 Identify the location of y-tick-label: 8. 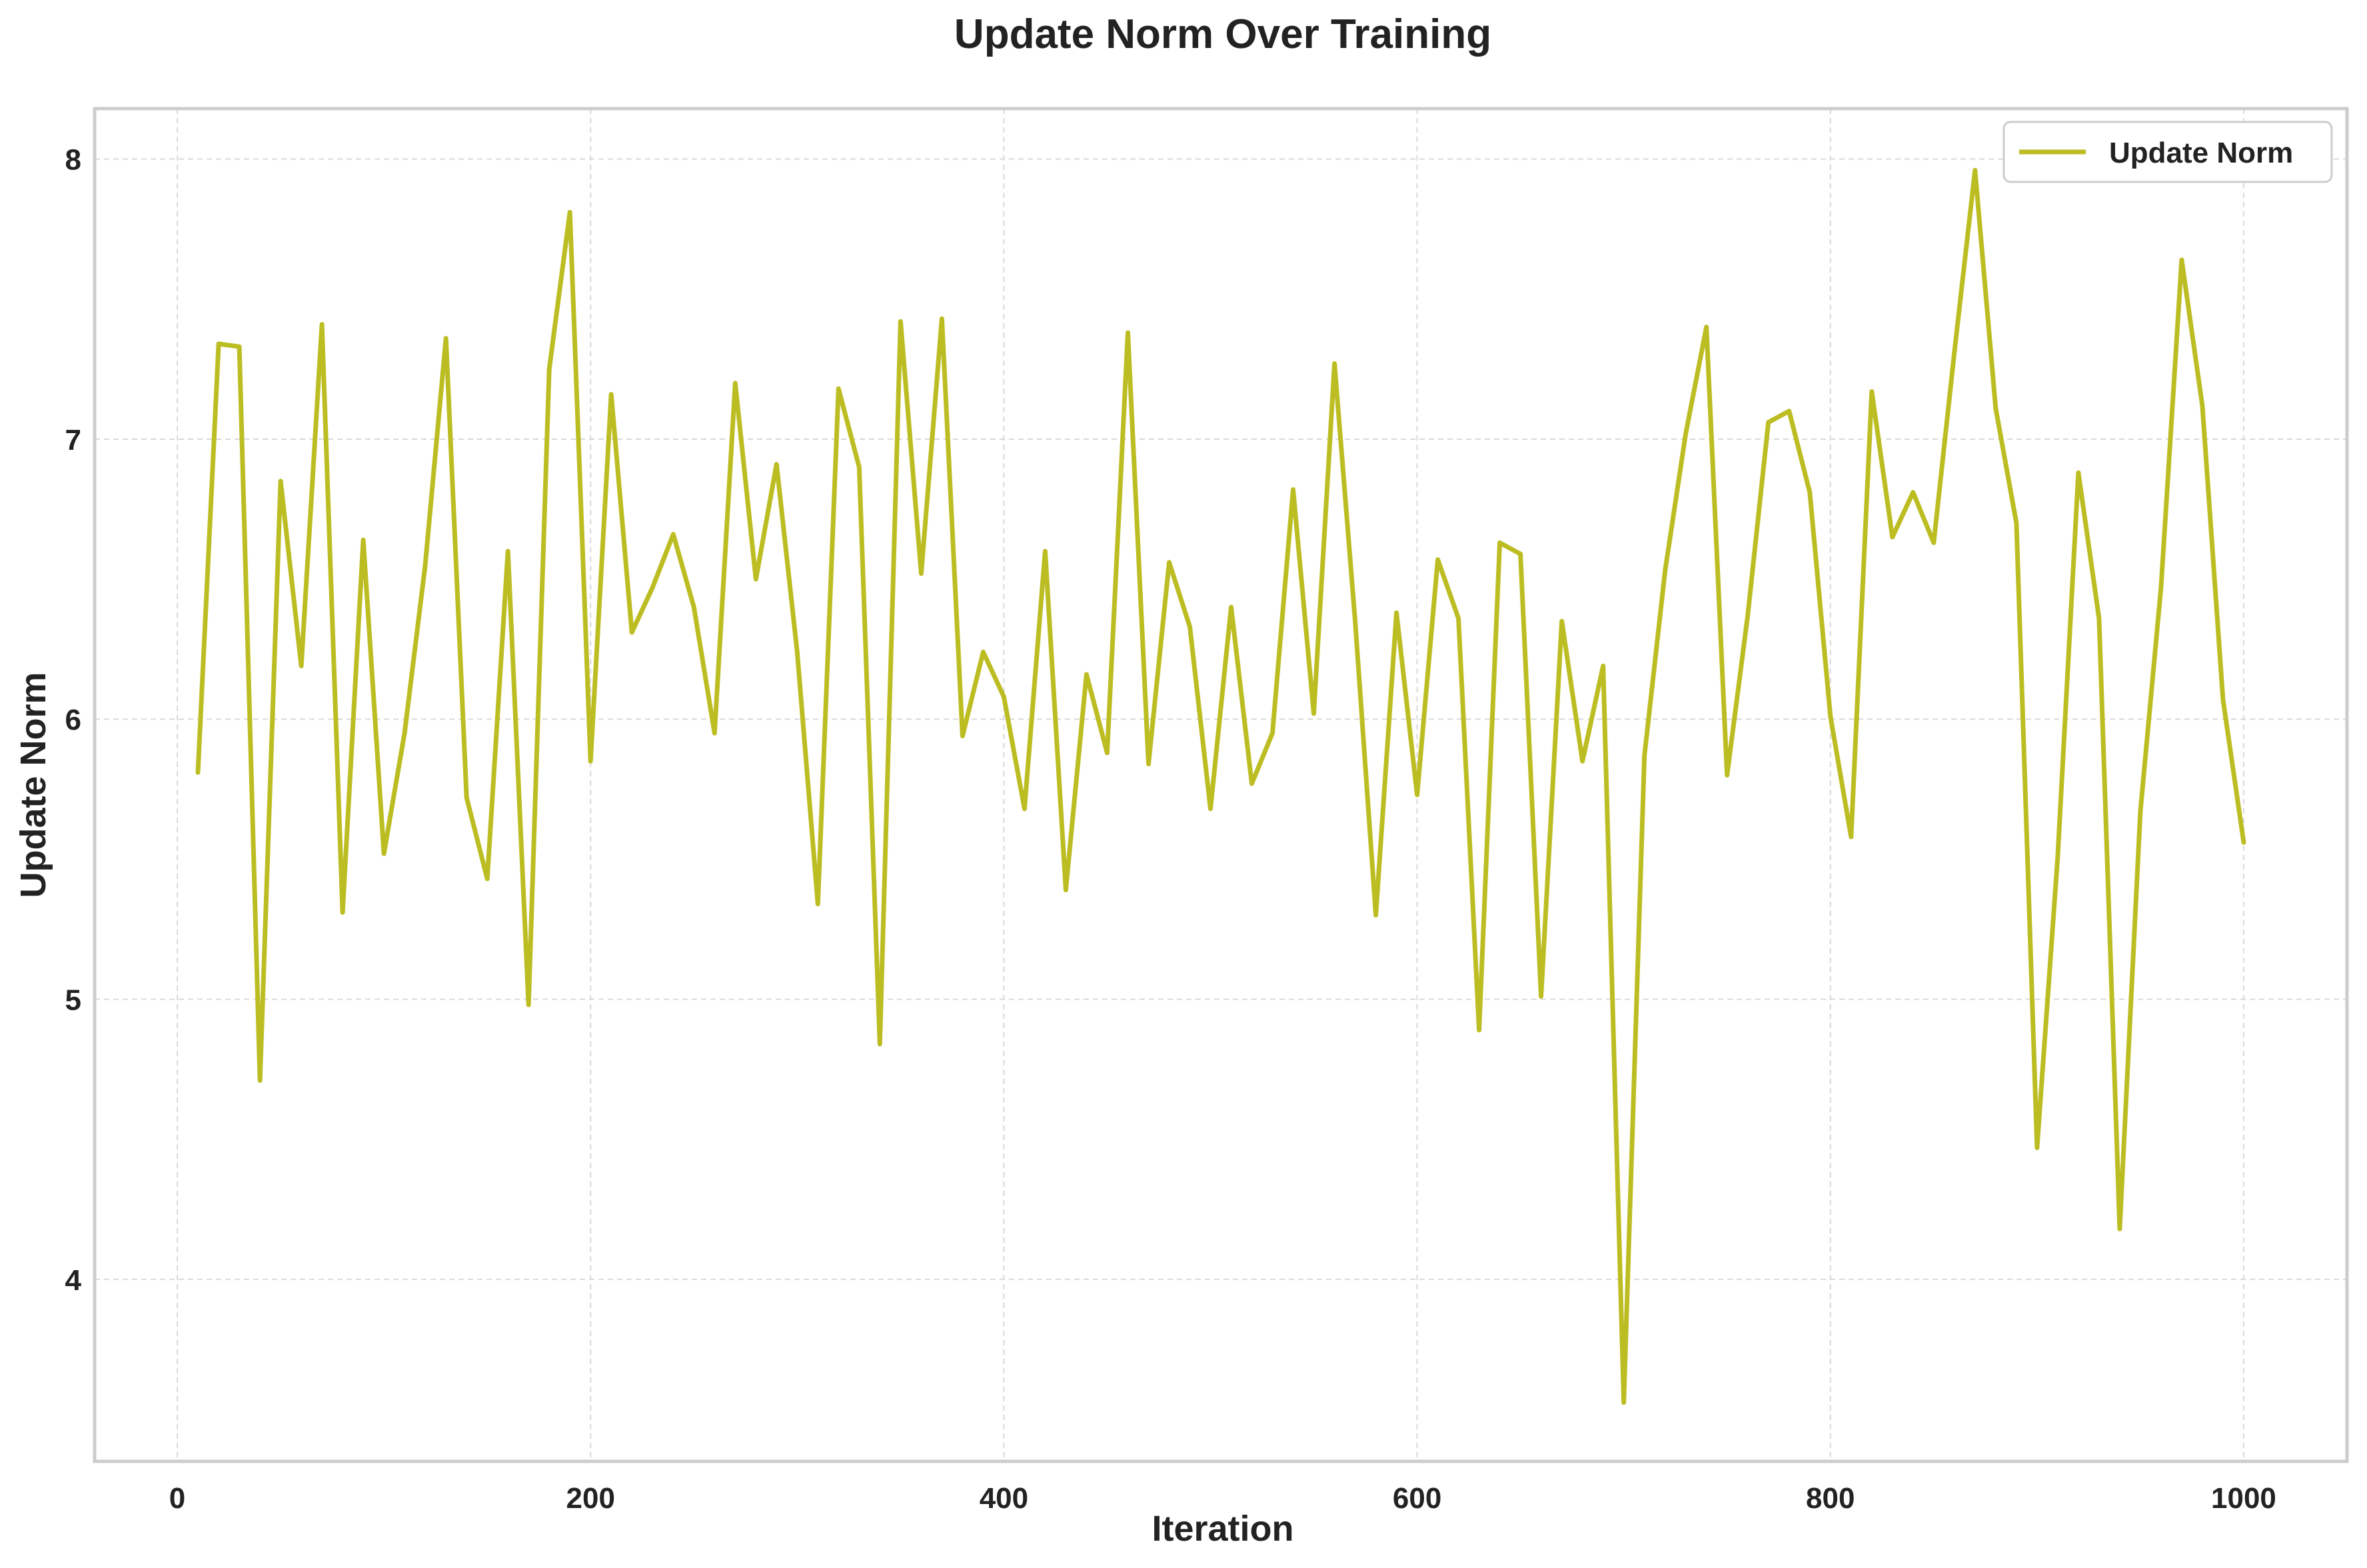
(73, 160).